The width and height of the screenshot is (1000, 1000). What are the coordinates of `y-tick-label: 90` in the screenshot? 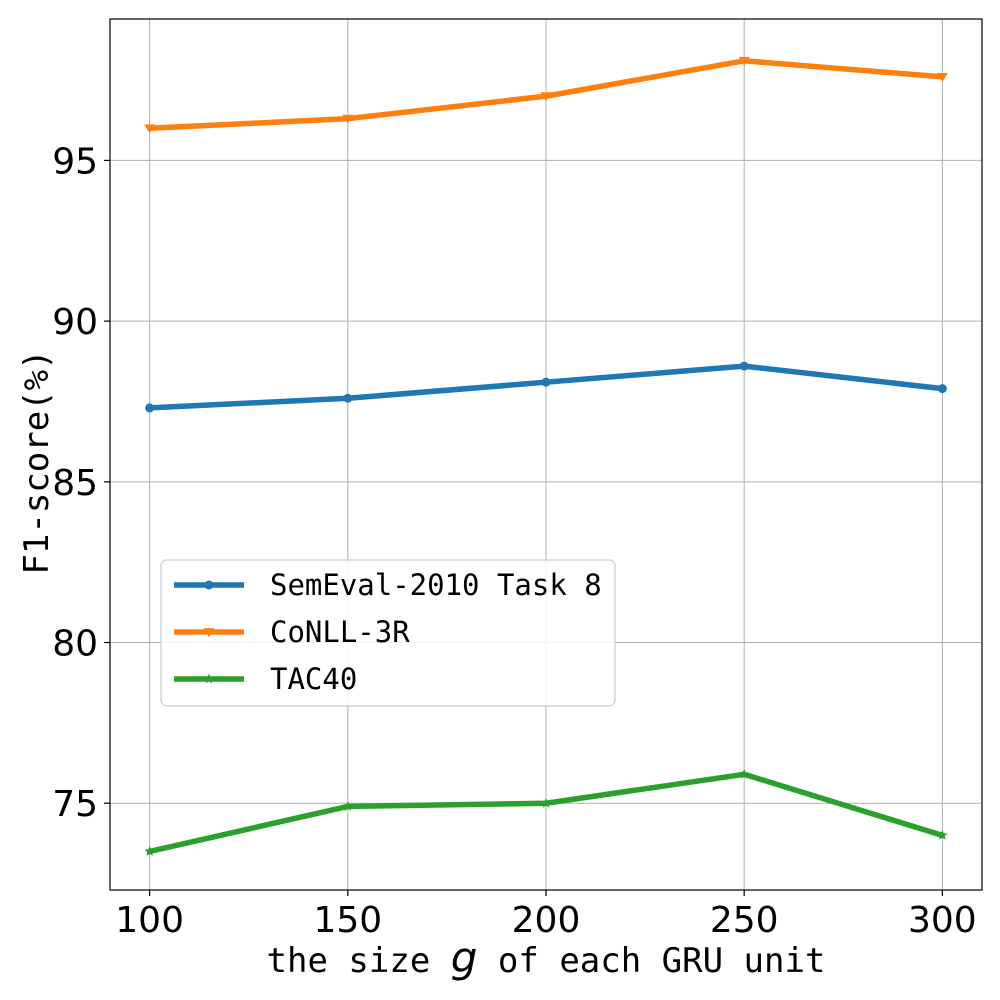 It's located at (75, 322).